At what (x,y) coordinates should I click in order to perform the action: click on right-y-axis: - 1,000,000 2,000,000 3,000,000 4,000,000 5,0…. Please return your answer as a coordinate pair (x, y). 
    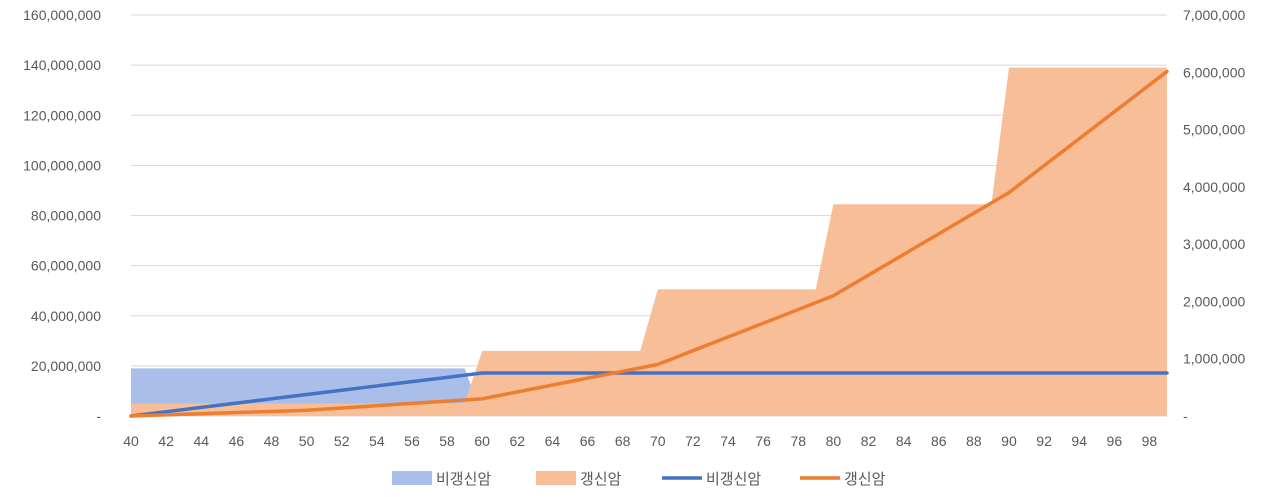
    Looking at the image, I should click on (1214, 215).